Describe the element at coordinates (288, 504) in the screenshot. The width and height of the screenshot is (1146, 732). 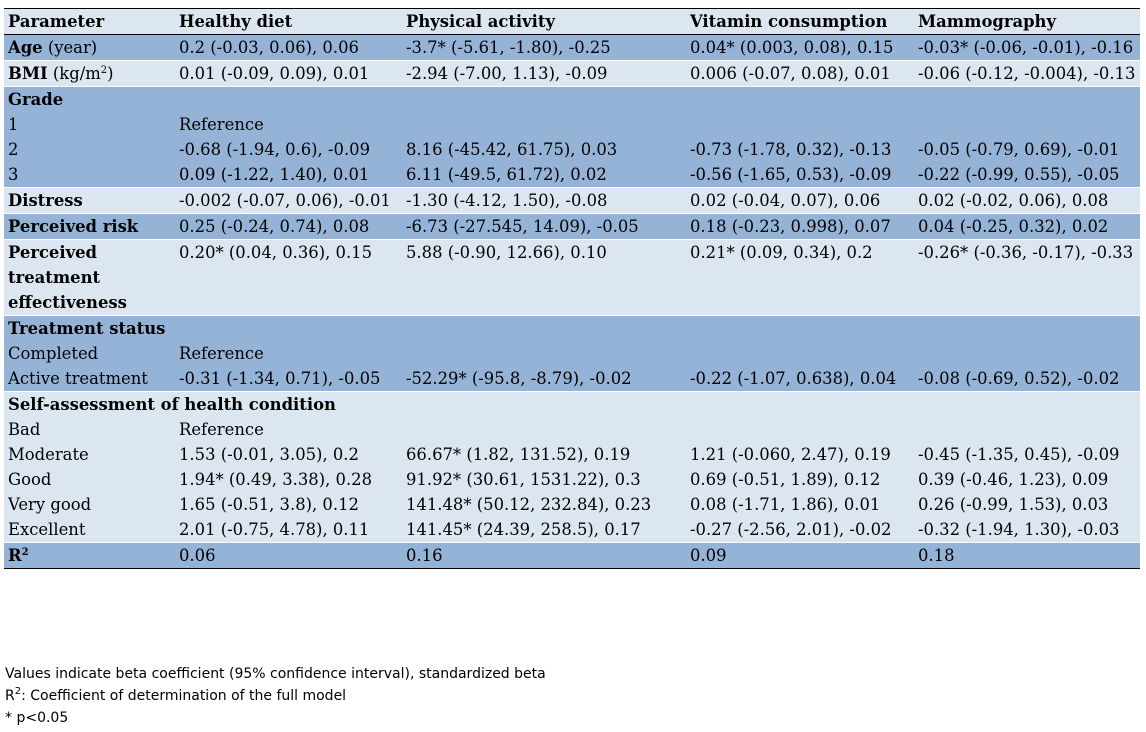
I see `cell-diet: 1.65 (-0.51, 3.8), 0.12` at that location.